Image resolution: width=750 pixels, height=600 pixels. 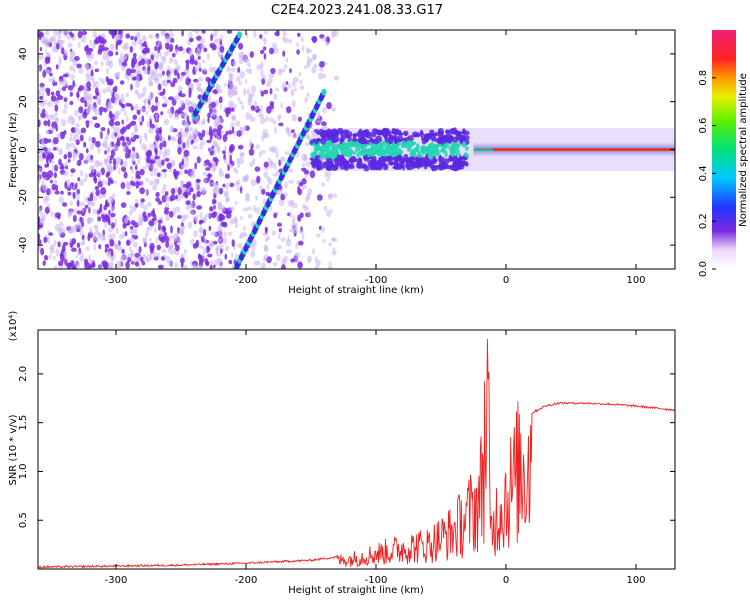 What do you see at coordinates (703, 173) in the screenshot?
I see `colorbar-tick-label: 0.4` at bounding box center [703, 173].